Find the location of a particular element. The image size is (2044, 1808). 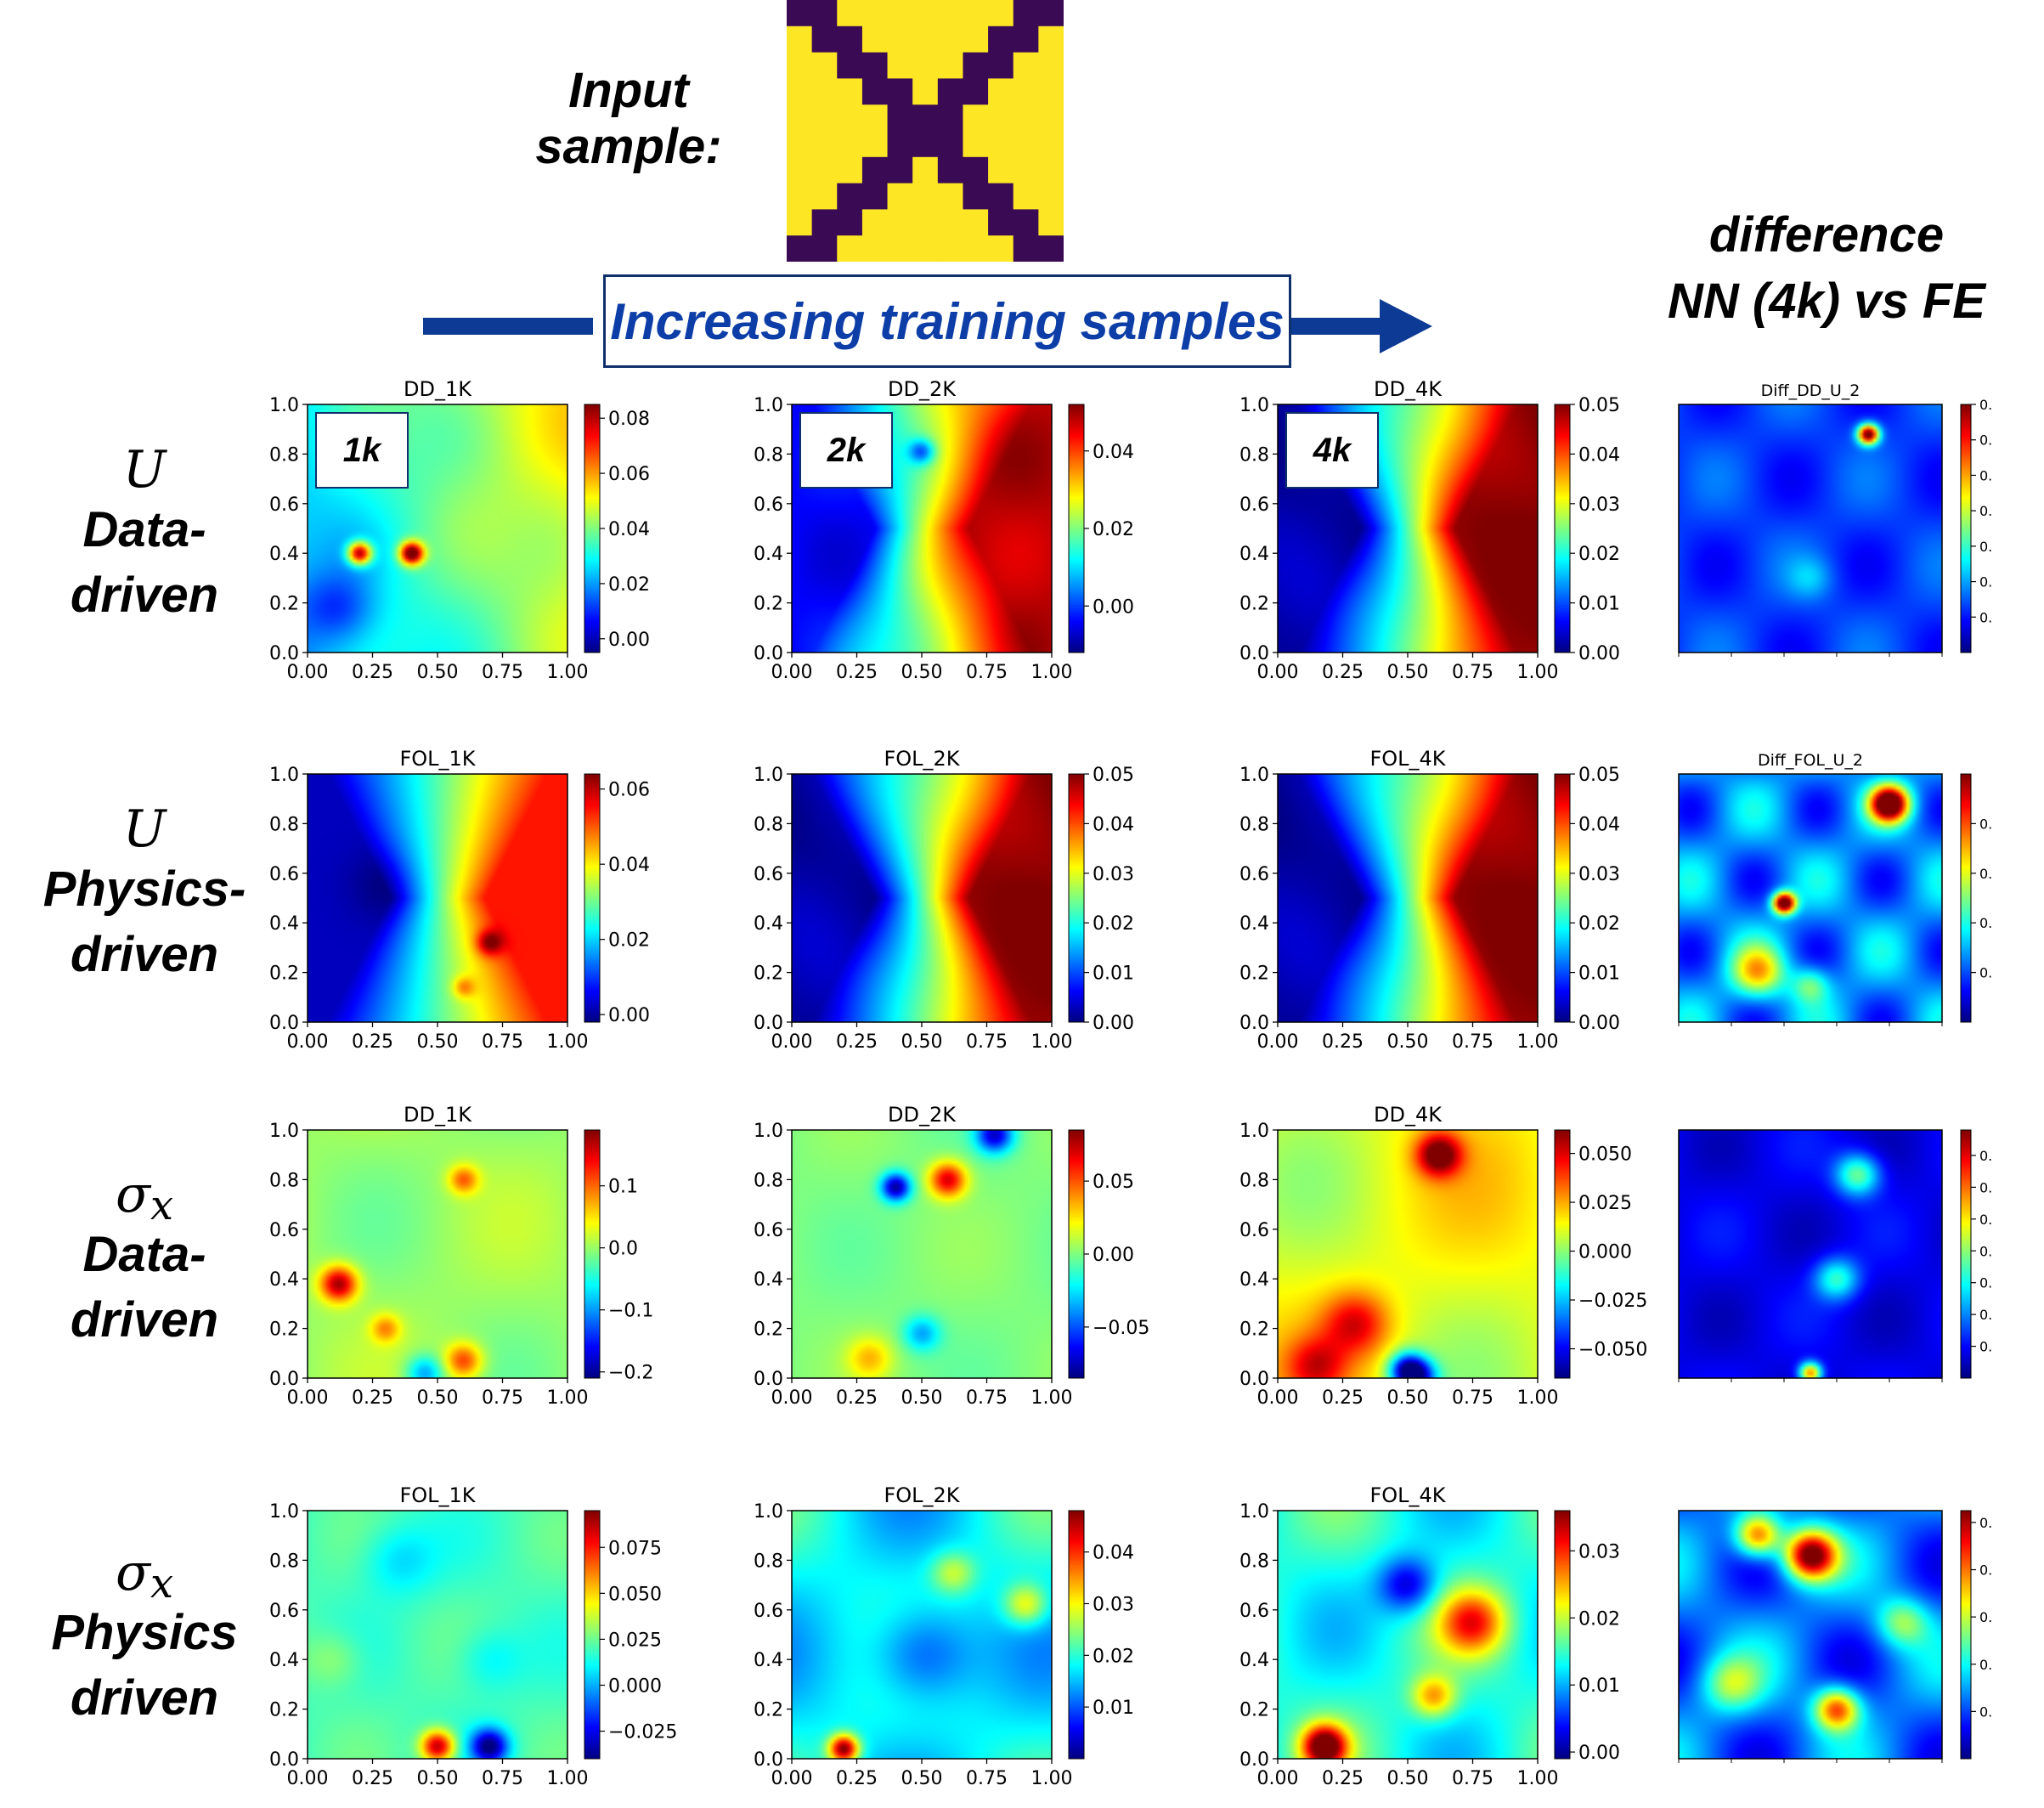

colorbar-tick-label: 0.03 is located at coordinates (1986, 1283).